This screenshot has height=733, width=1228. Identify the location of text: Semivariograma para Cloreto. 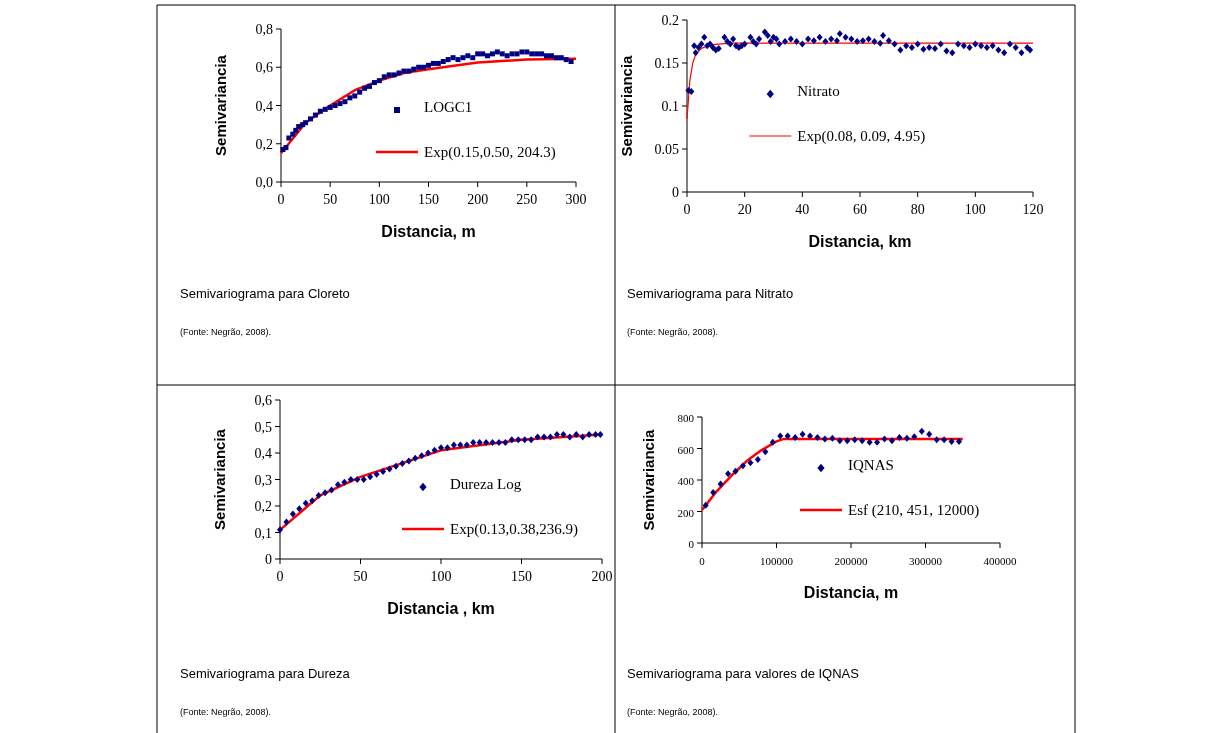
(265, 293).